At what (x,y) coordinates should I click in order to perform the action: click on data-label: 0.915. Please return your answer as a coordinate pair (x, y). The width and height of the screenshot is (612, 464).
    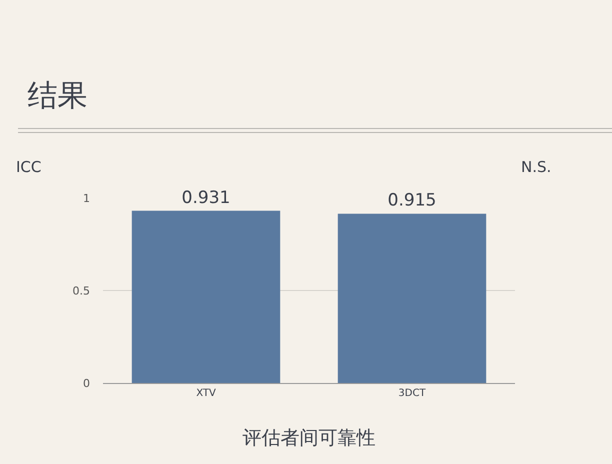
    Looking at the image, I should click on (412, 200).